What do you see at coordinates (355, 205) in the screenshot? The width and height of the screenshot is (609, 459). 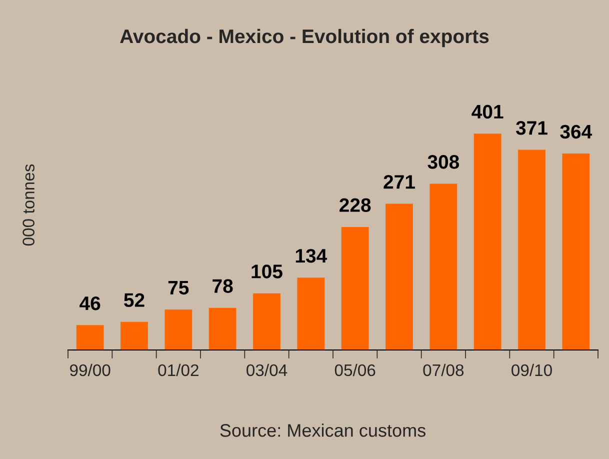 I see `data-label: 228` at bounding box center [355, 205].